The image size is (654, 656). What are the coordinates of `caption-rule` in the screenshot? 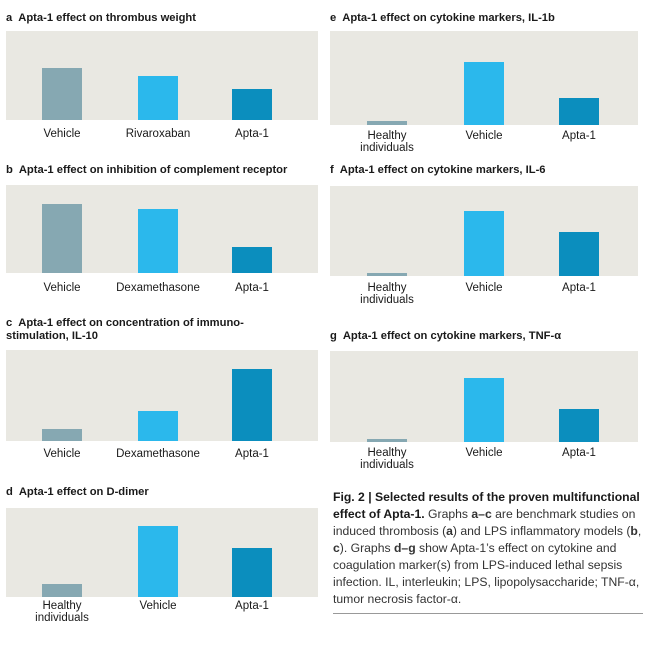 It's located at (488, 613).